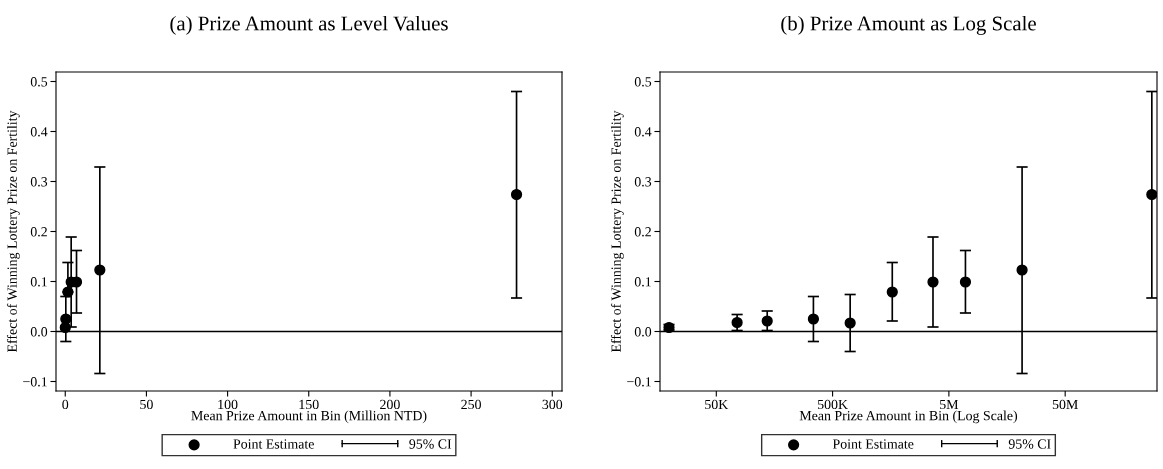  I want to click on x-tick-label: 50, so click(146, 404).